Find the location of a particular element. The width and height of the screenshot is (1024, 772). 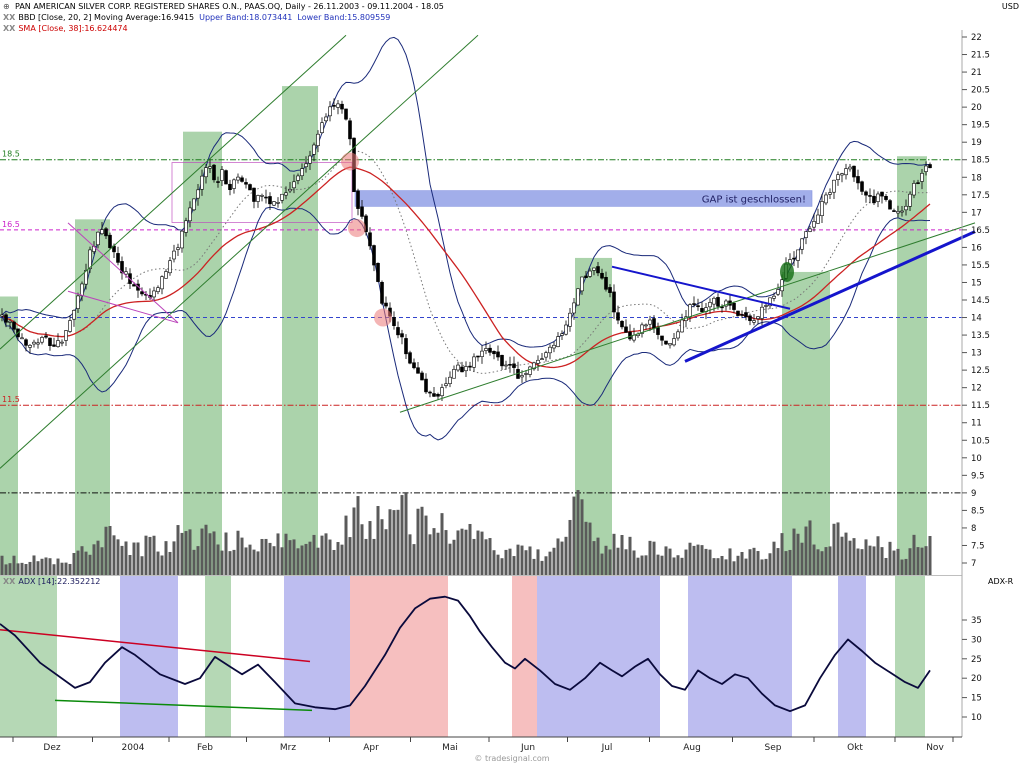

watermark: © tradesignal.com is located at coordinates (512, 758).